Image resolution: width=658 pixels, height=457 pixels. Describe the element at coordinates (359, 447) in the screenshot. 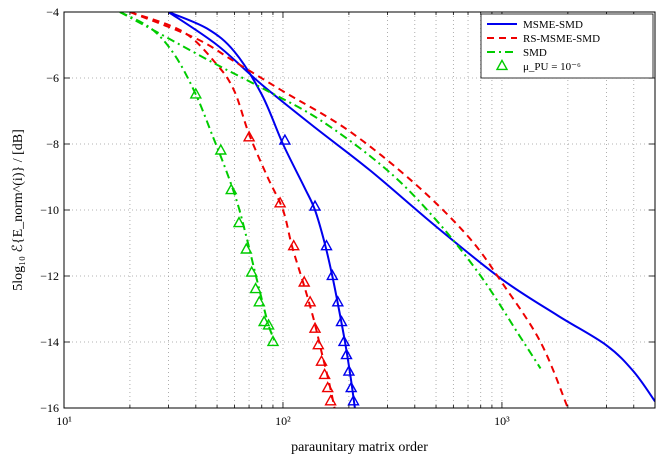

I see `x-axis-label: paraunitary matrix order` at that location.